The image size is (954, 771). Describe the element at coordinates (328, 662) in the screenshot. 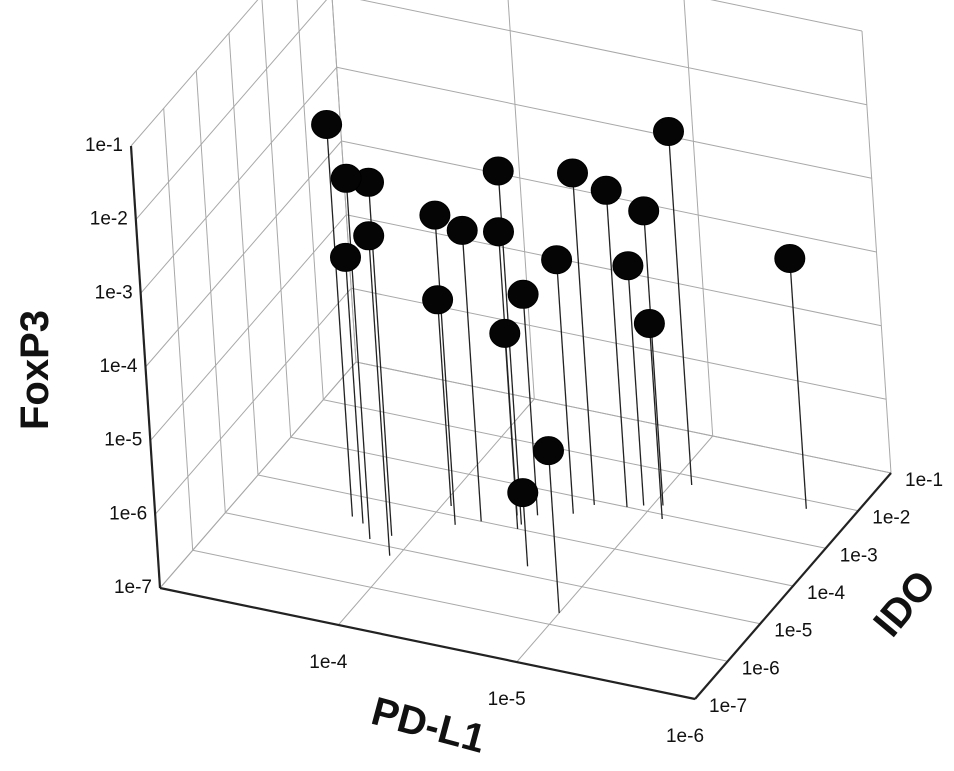

I see `pdl1-tick-label: 1e-4` at that location.